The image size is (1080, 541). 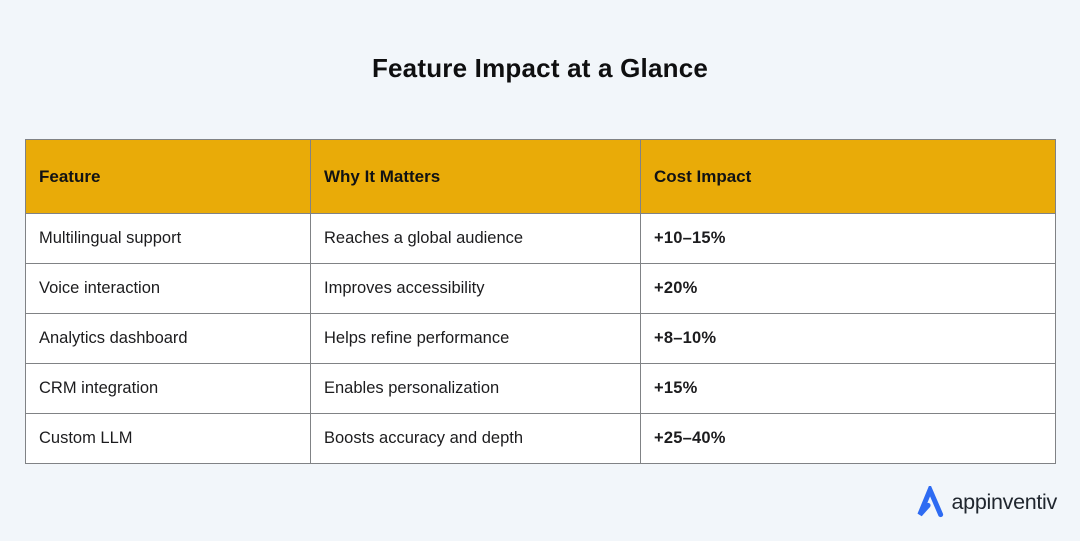 What do you see at coordinates (848, 176) in the screenshot?
I see `column-header-cost-impact: Cost Impact` at bounding box center [848, 176].